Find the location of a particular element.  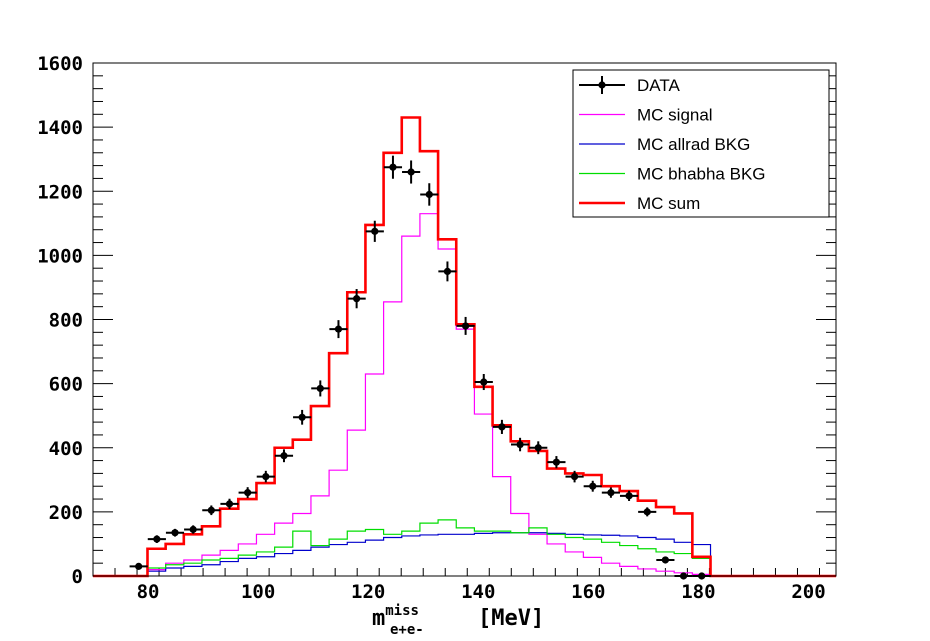

x-axis-title-units: [MeV] is located at coordinates (511, 618).